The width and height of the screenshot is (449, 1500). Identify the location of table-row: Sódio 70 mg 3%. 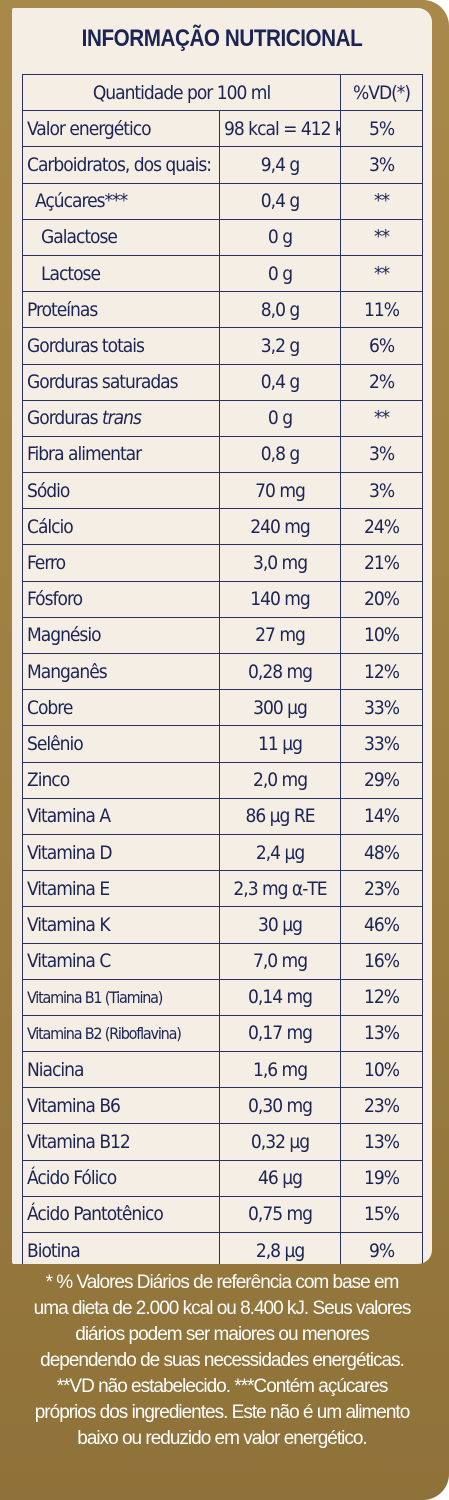
(223, 491).